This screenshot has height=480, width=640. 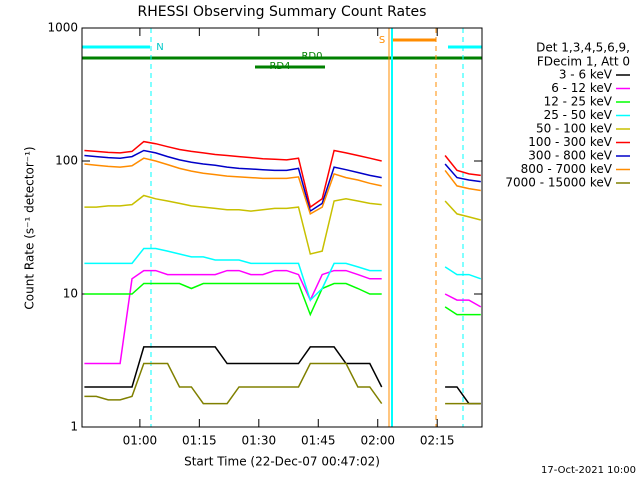 What do you see at coordinates (282, 12) in the screenshot?
I see `chart-title: RHESSI Observing Summary Count Rates` at bounding box center [282, 12].